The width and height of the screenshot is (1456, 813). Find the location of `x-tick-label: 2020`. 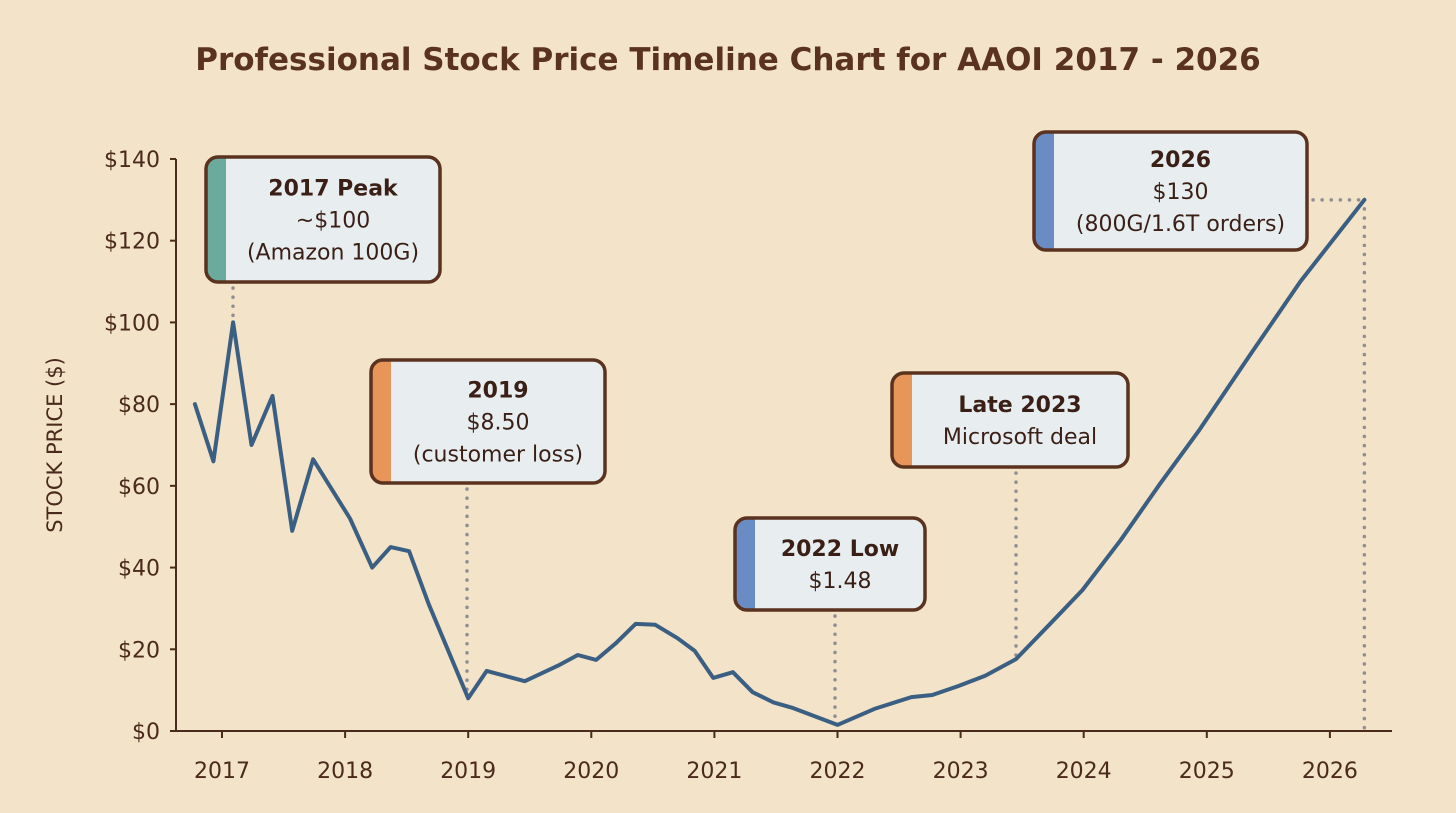

x-tick-label: 2020 is located at coordinates (591, 771).